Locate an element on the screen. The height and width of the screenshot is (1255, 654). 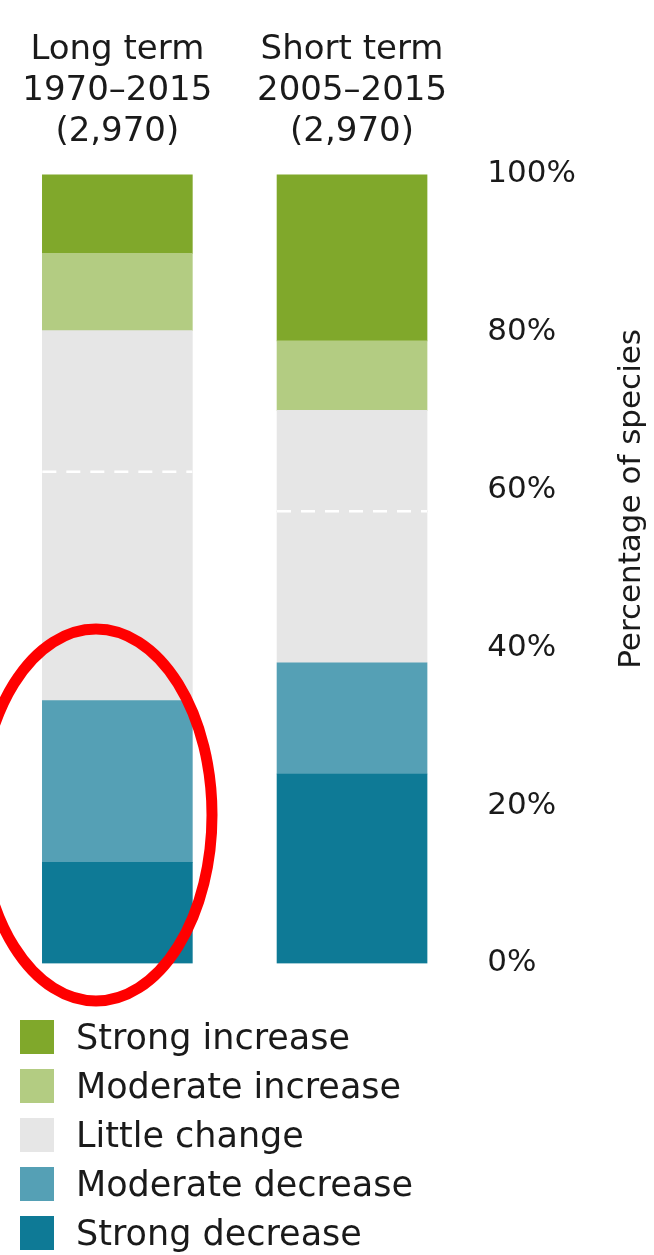
y-tick-label: 20% is located at coordinates (522, 802).